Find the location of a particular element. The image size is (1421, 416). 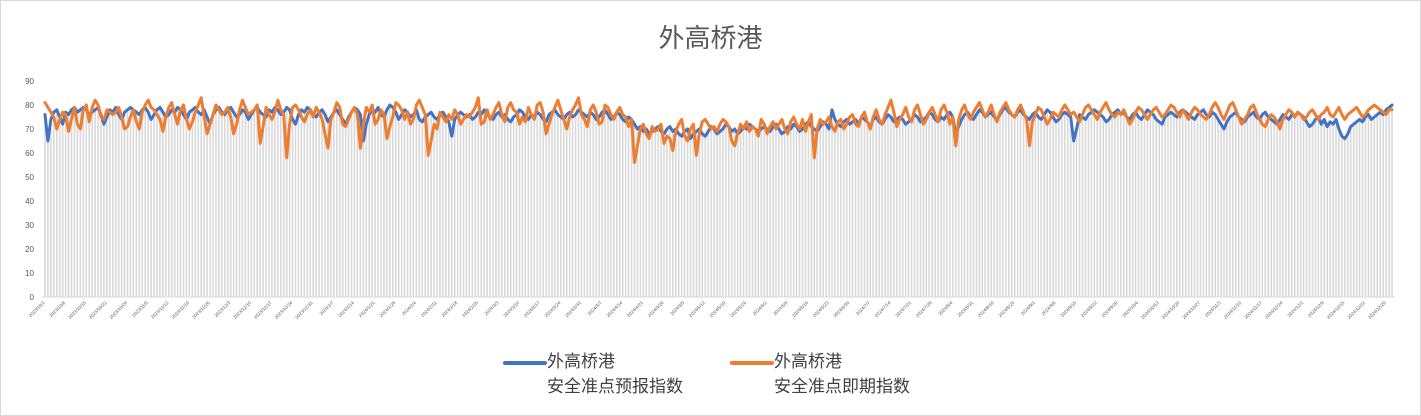

x-tick-label: 2024/3/3 is located at coordinates (491, 308).